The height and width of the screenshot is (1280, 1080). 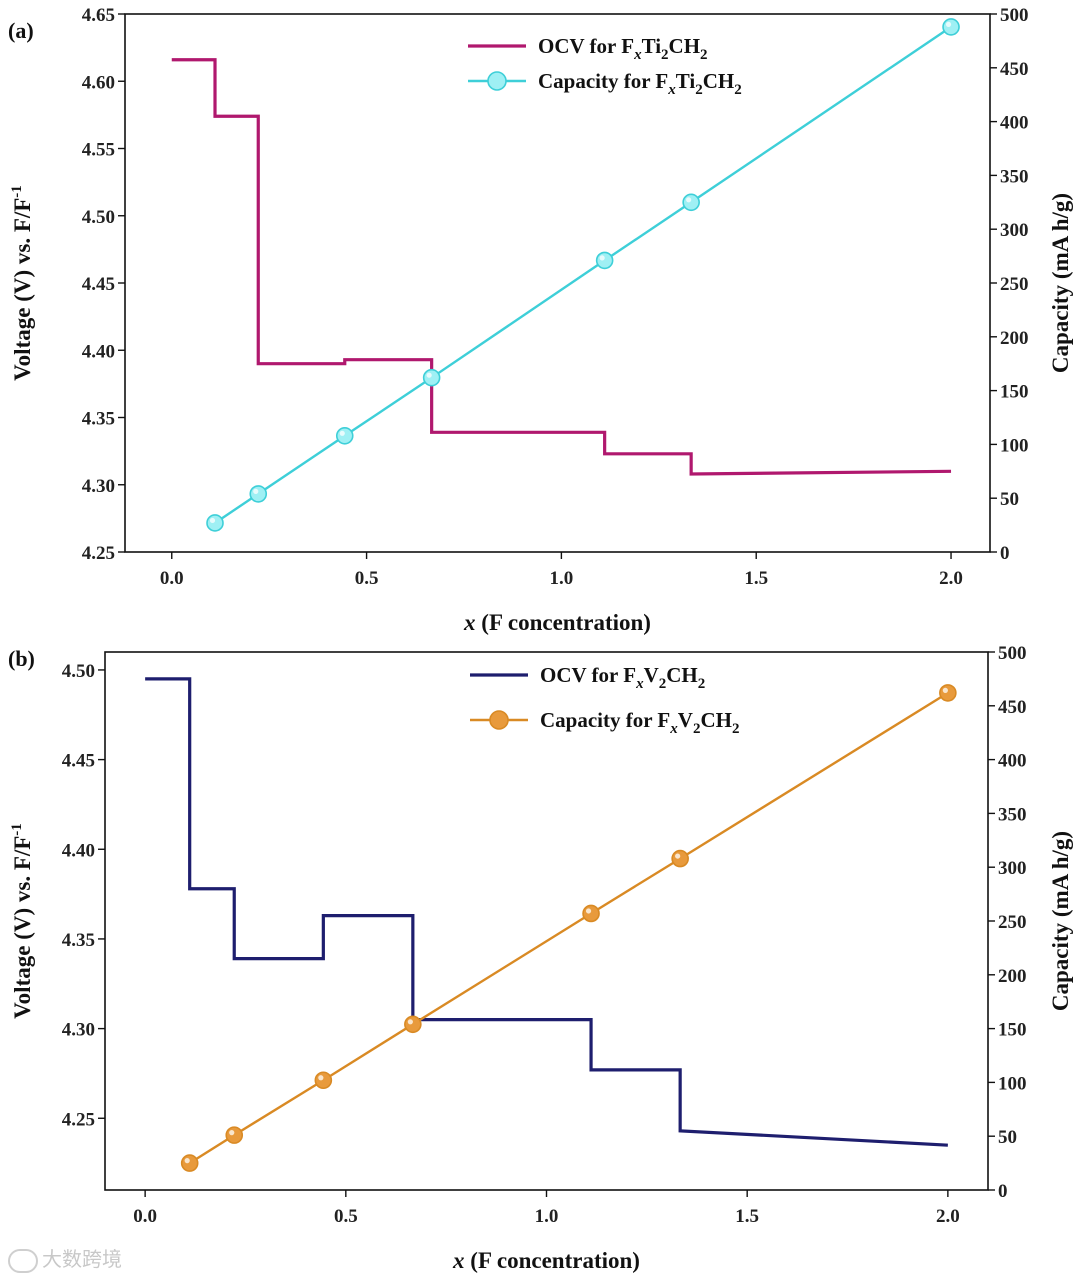 I want to click on watermark-logo-icon, so click(x=23, y=1260).